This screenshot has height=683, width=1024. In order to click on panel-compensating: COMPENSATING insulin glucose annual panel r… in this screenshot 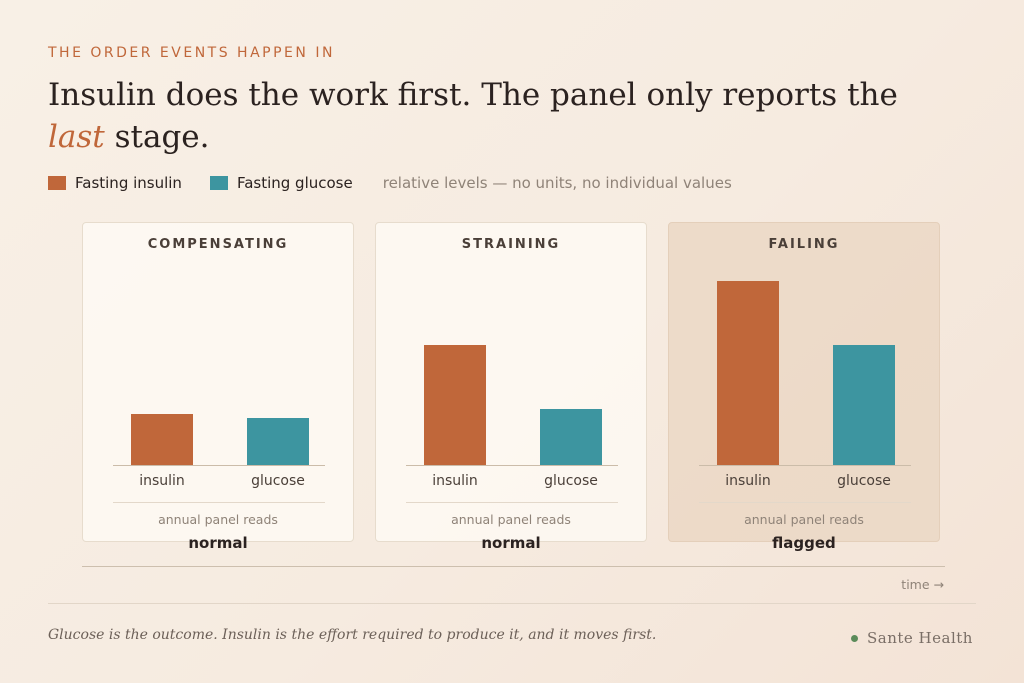, I will do `click(218, 387)`.